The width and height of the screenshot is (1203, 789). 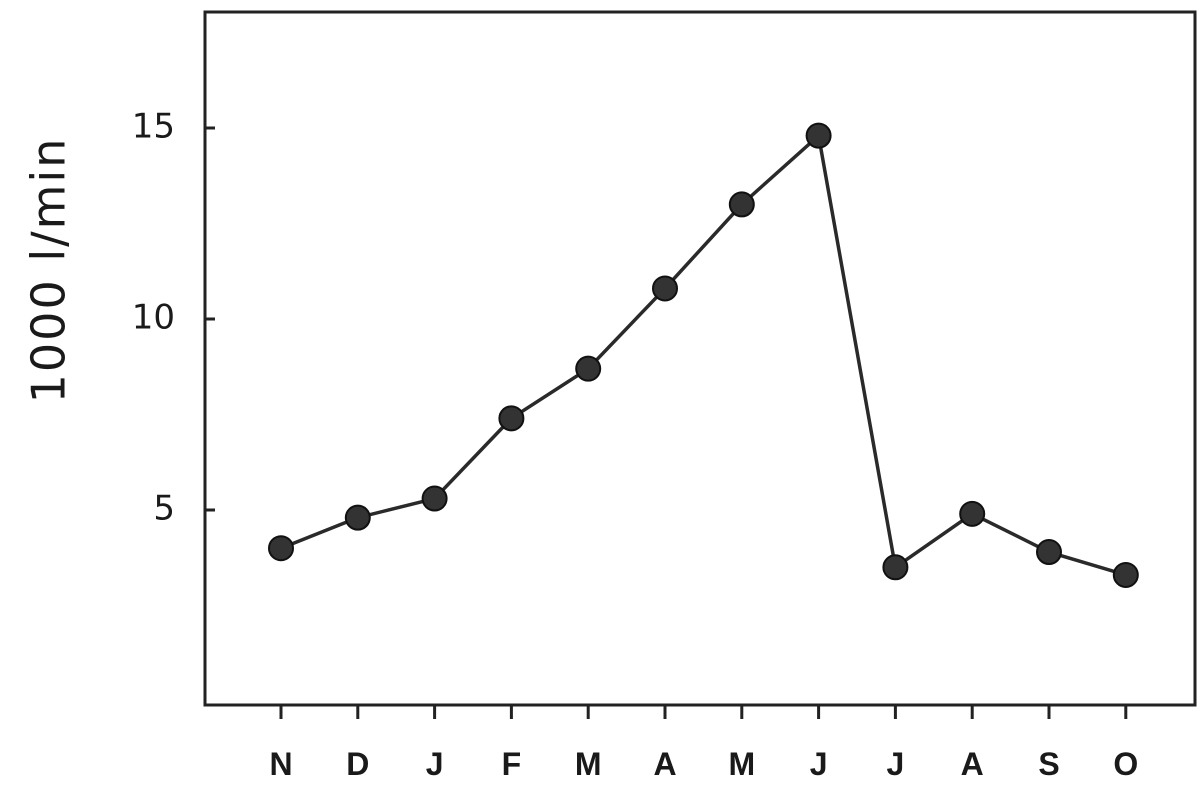 I want to click on y-tick-label: 5, so click(x=164, y=509).